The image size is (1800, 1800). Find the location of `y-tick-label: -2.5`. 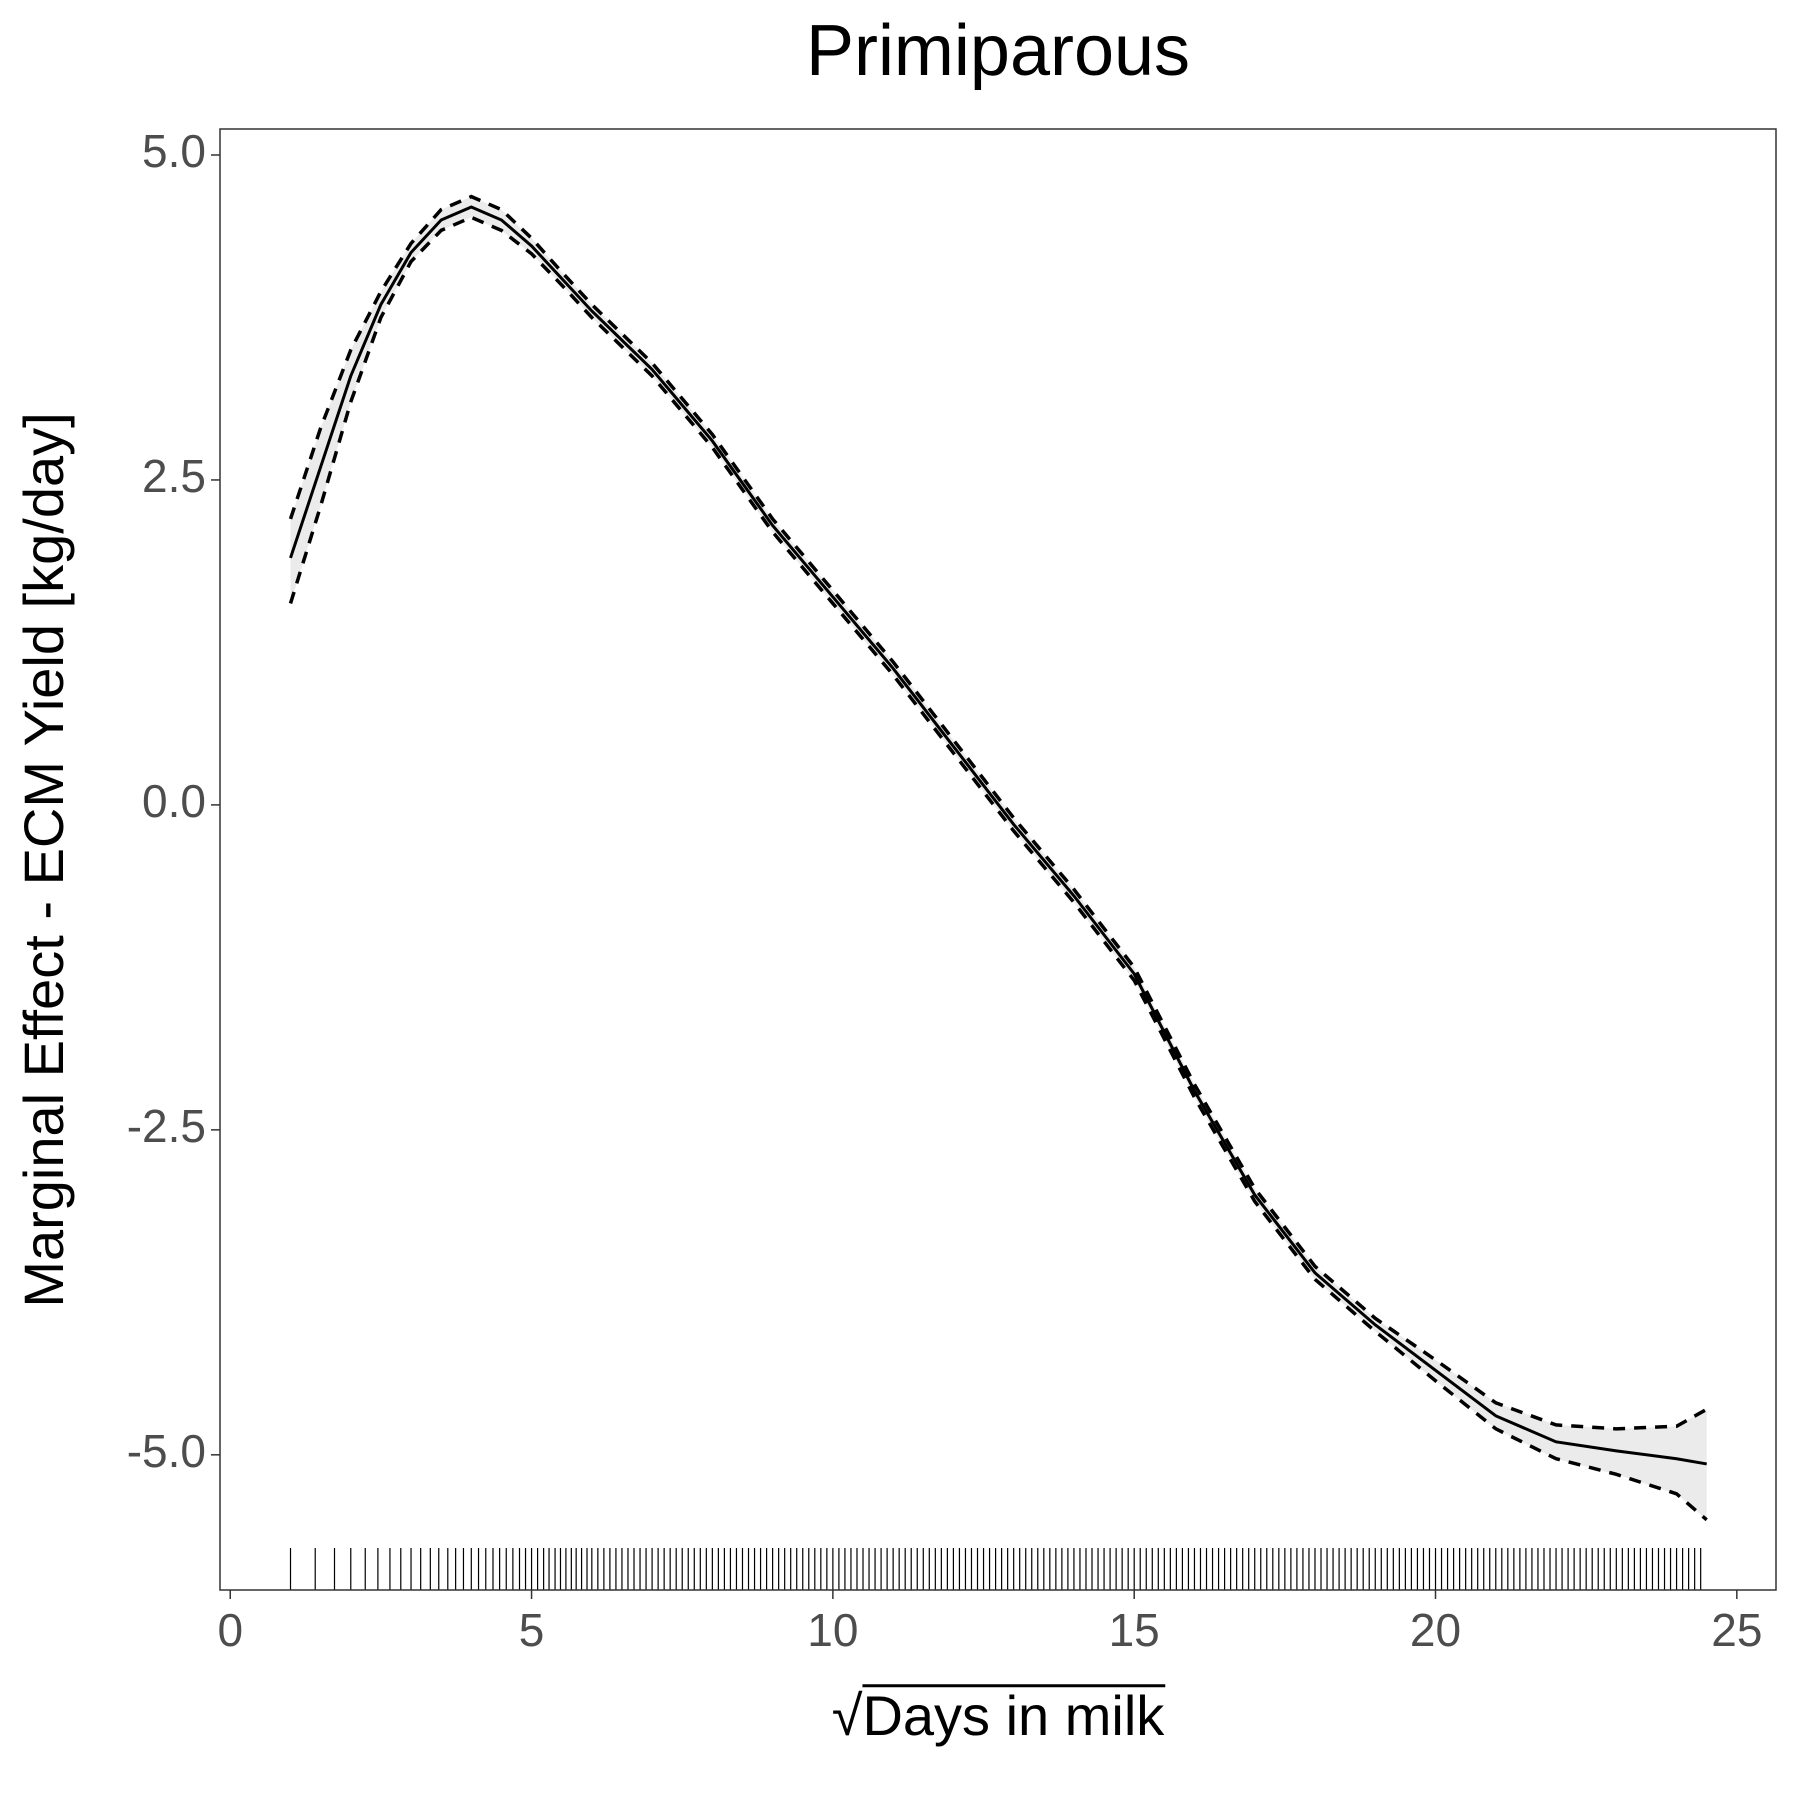

y-tick-label: -2.5 is located at coordinates (166, 1126).